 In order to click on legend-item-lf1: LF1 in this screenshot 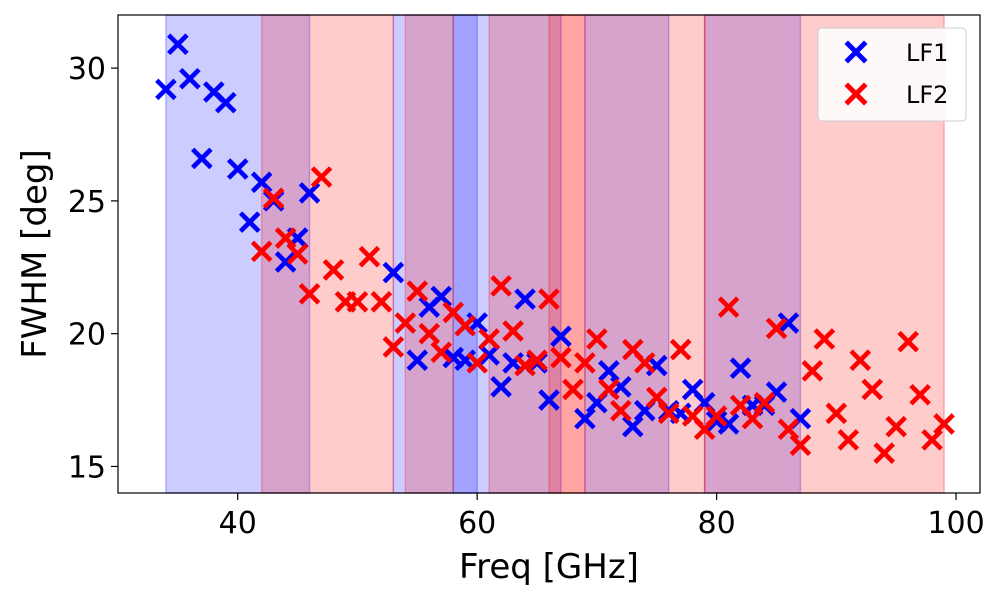, I will do `click(896, 53)`.